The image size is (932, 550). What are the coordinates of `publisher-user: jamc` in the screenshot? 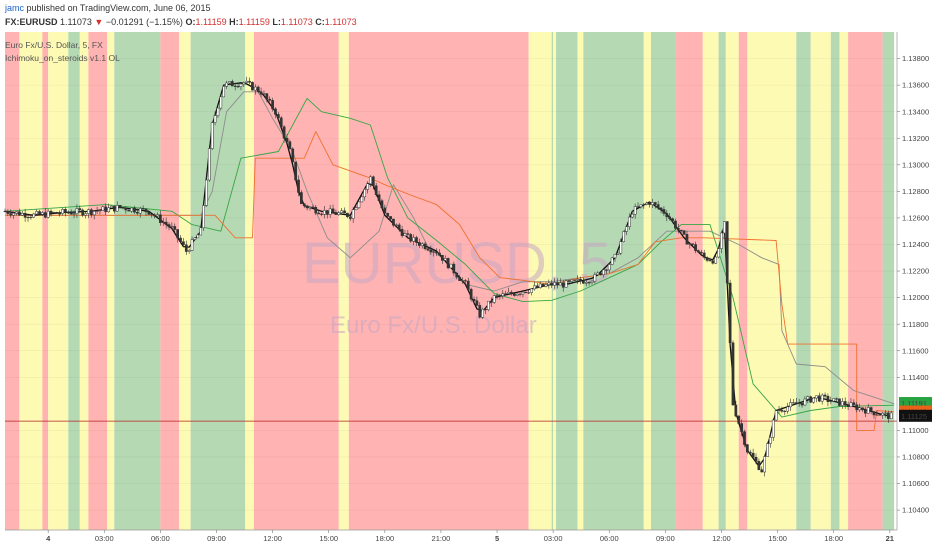 It's located at (15, 8).